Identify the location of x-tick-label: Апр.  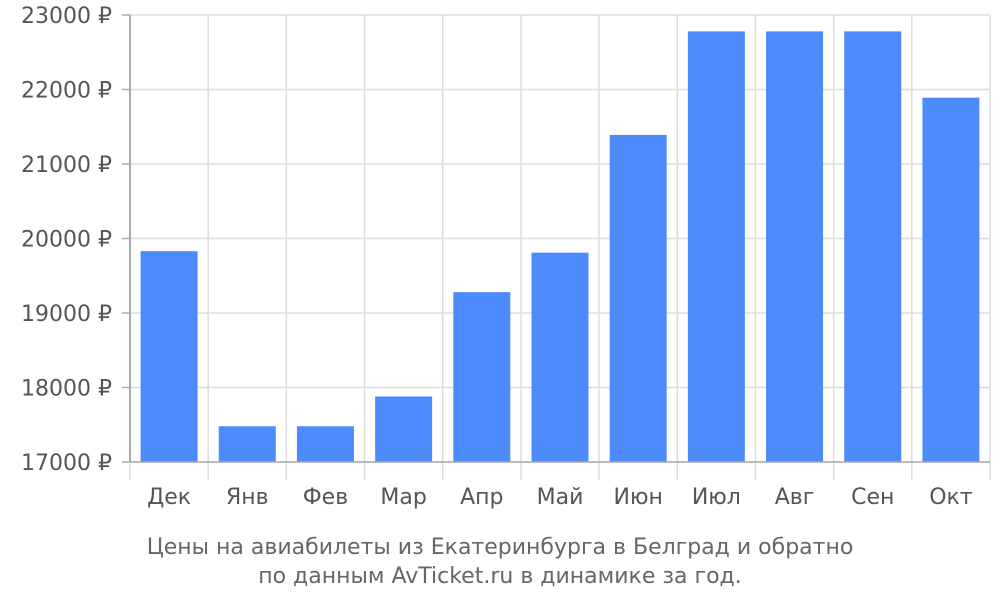
(481, 497).